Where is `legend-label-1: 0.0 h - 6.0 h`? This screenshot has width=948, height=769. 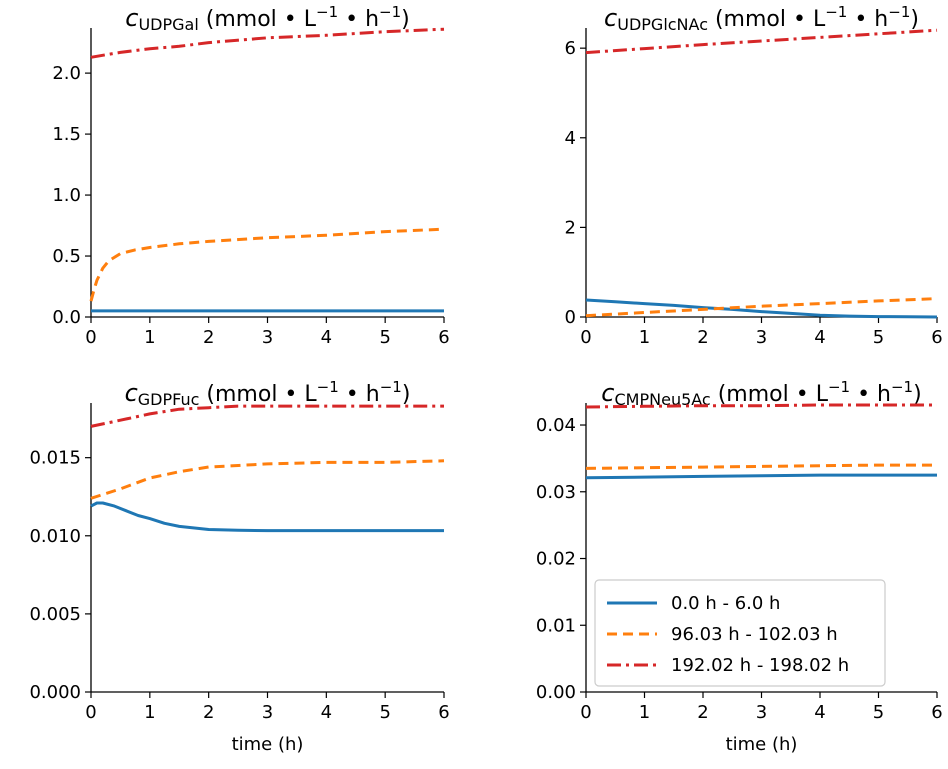
legend-label-1: 0.0 h - 6.0 h is located at coordinates (725, 603).